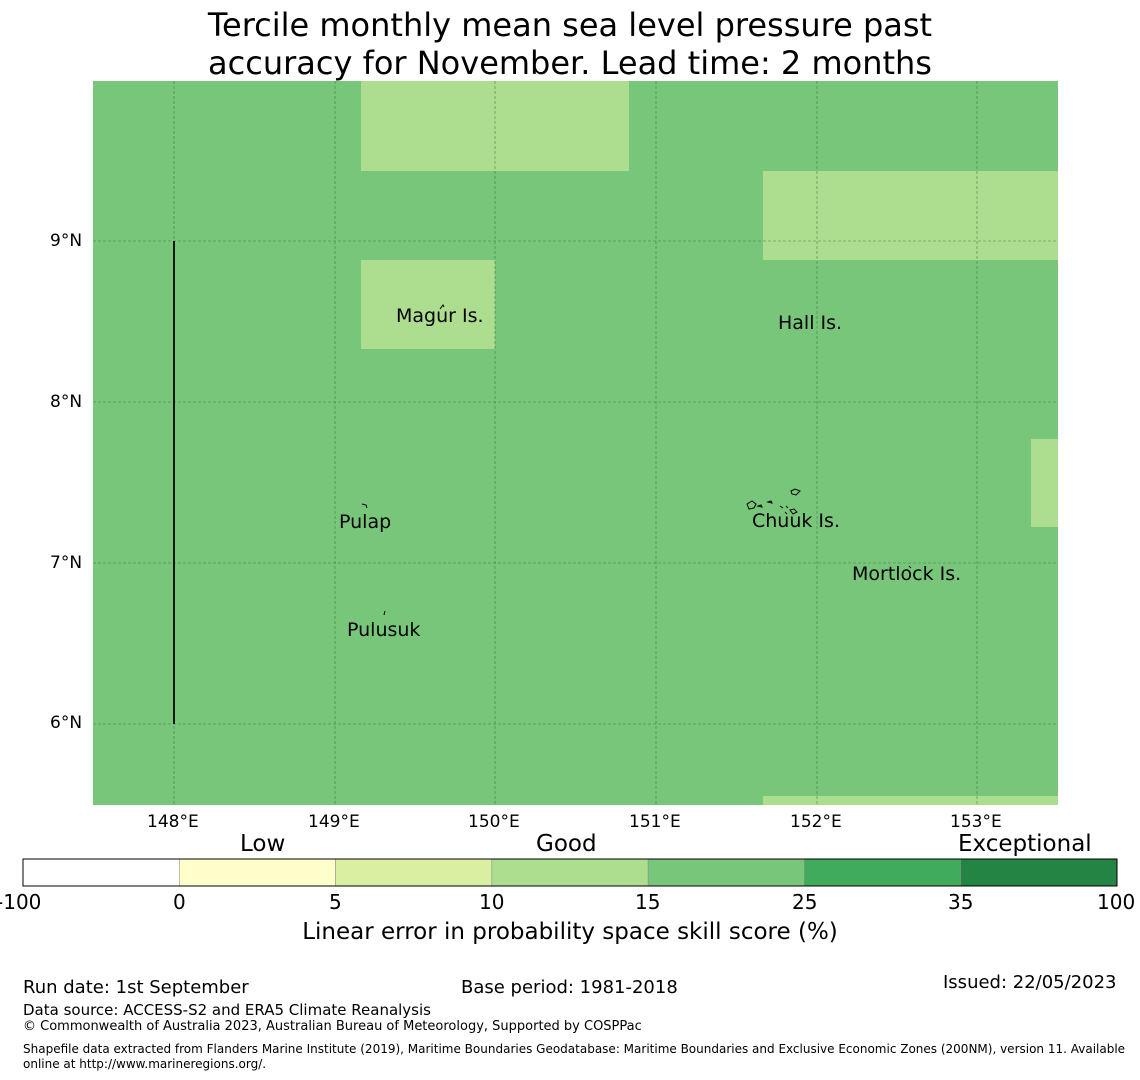  I want to click on colorbar-category-low: Low, so click(263, 844).